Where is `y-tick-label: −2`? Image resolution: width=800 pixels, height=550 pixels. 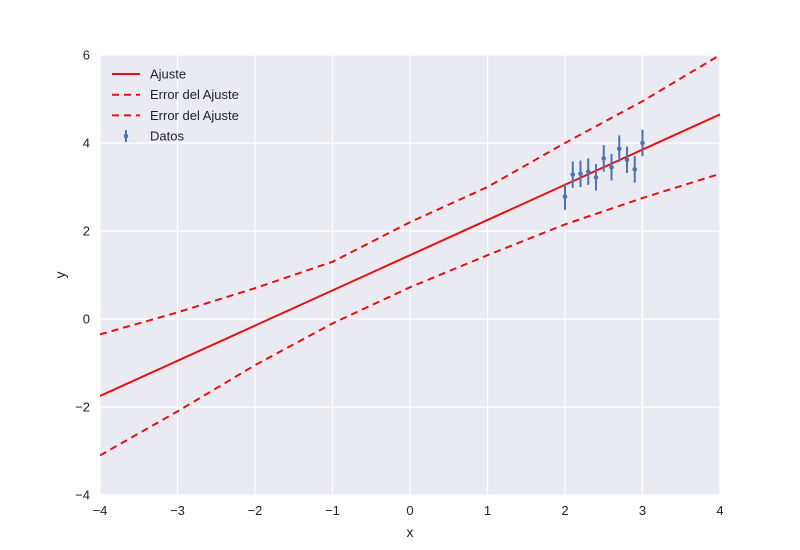 y-tick-label: −2 is located at coordinates (82, 407).